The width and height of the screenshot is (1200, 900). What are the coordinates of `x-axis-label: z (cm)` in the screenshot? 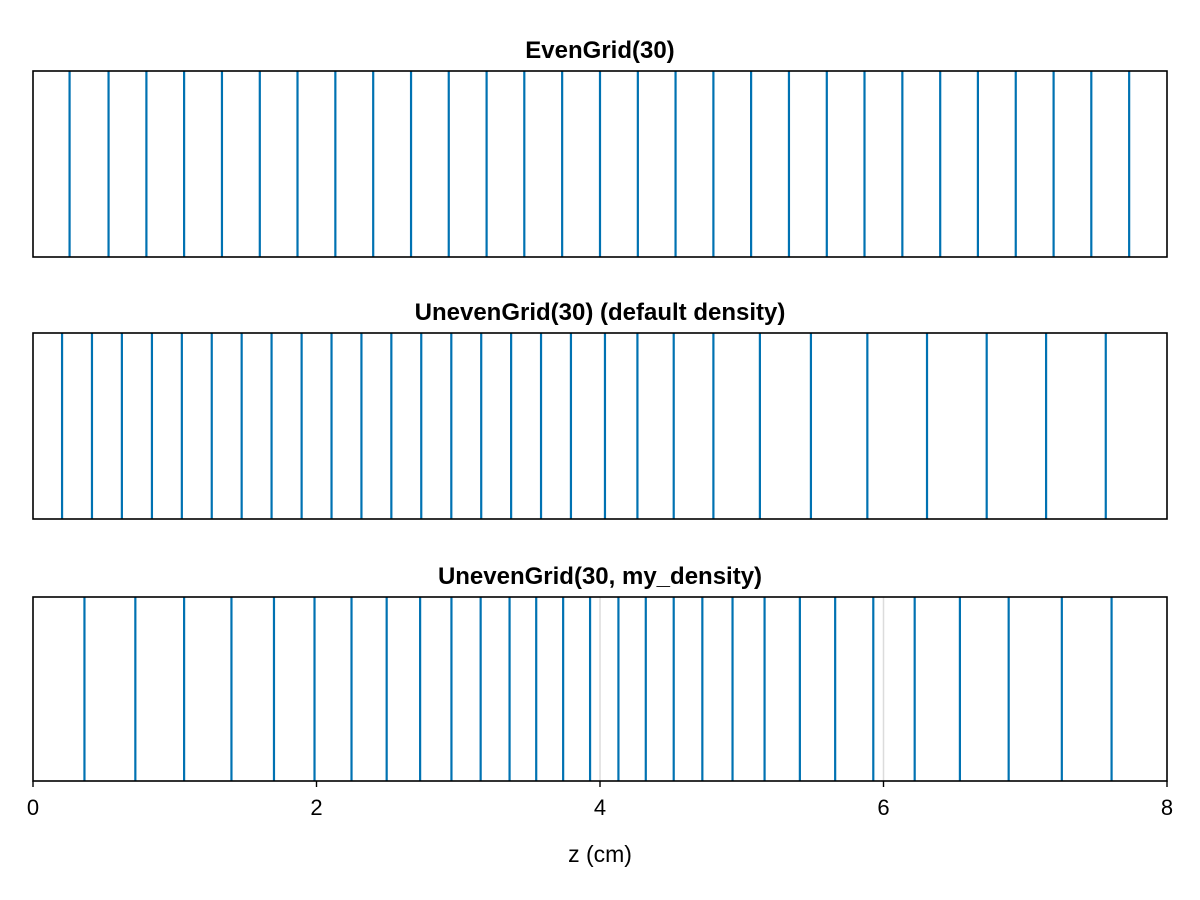 It's located at (600, 854).